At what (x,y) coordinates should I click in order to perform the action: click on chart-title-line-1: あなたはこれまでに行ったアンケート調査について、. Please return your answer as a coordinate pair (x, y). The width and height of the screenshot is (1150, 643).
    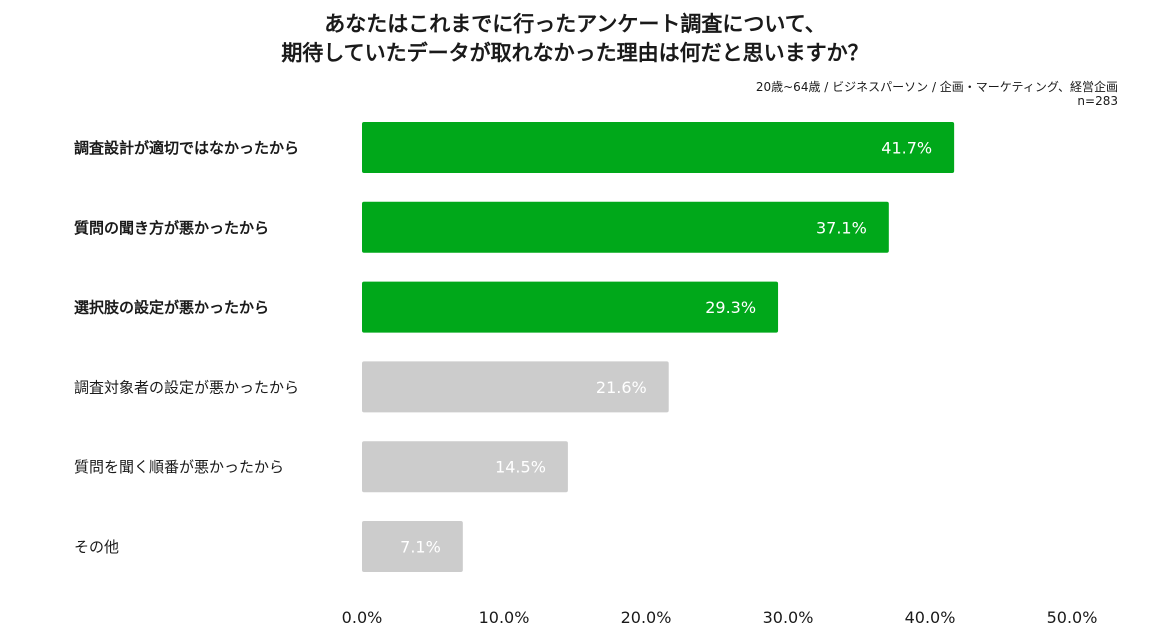
    Looking at the image, I should click on (575, 24).